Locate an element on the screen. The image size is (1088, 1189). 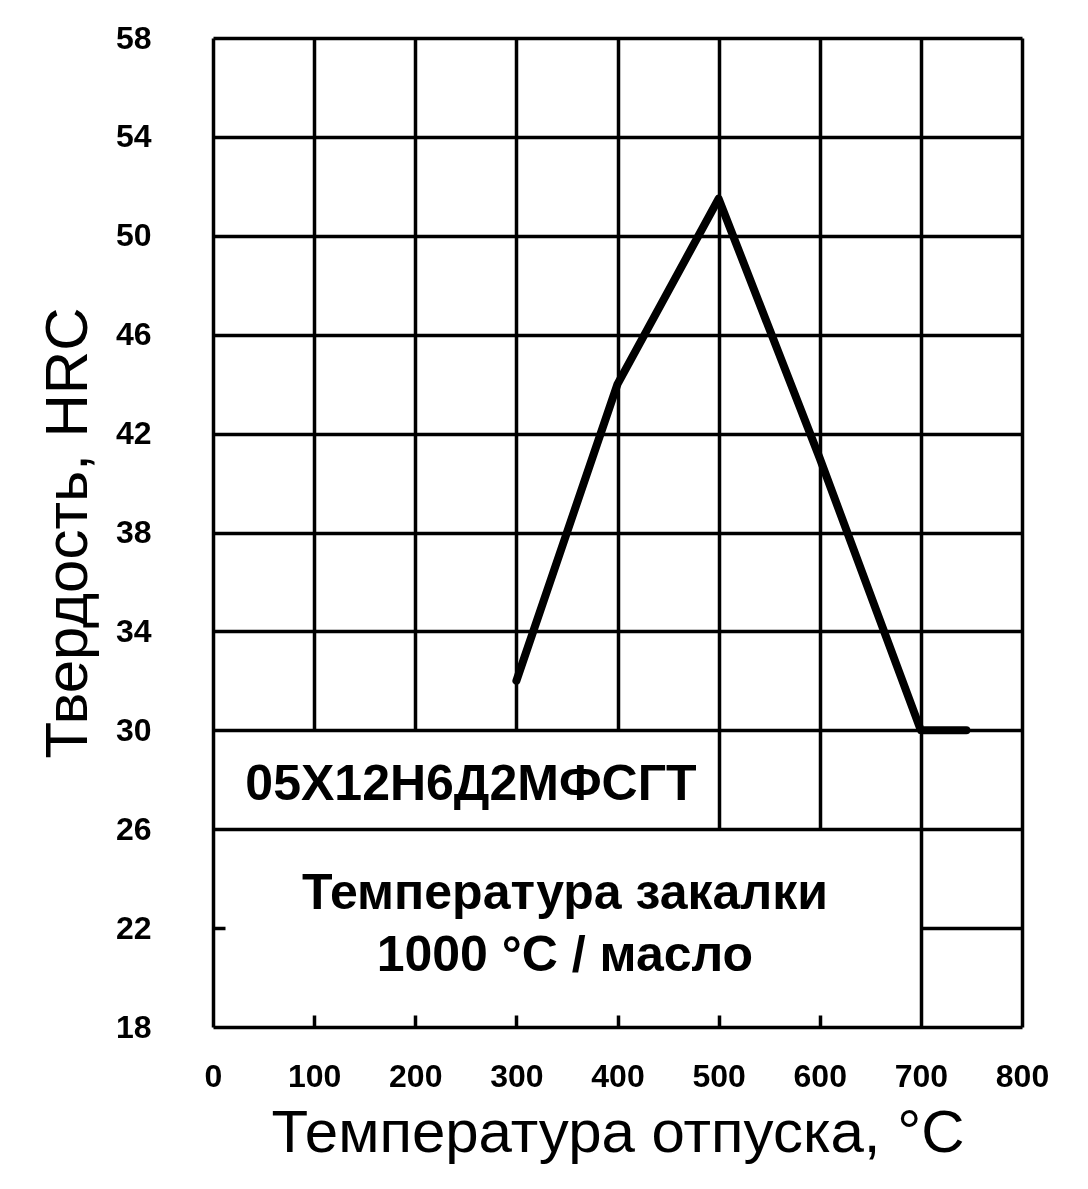
x-tick-label: 700 is located at coordinates (921, 1075).